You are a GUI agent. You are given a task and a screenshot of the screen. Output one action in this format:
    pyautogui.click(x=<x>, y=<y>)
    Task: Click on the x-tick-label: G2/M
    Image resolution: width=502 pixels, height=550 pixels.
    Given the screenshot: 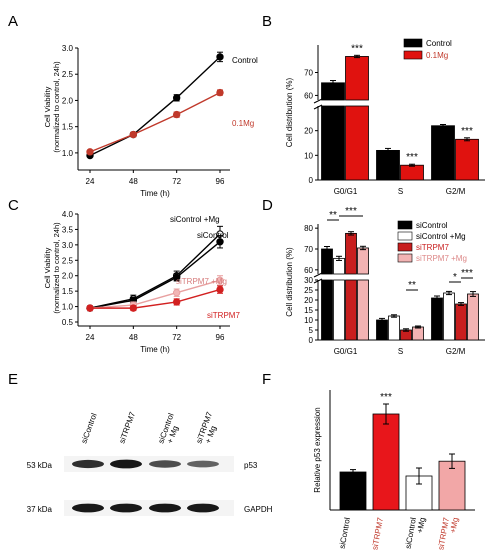 What is the action you would take?
    pyautogui.click(x=456, y=351)
    